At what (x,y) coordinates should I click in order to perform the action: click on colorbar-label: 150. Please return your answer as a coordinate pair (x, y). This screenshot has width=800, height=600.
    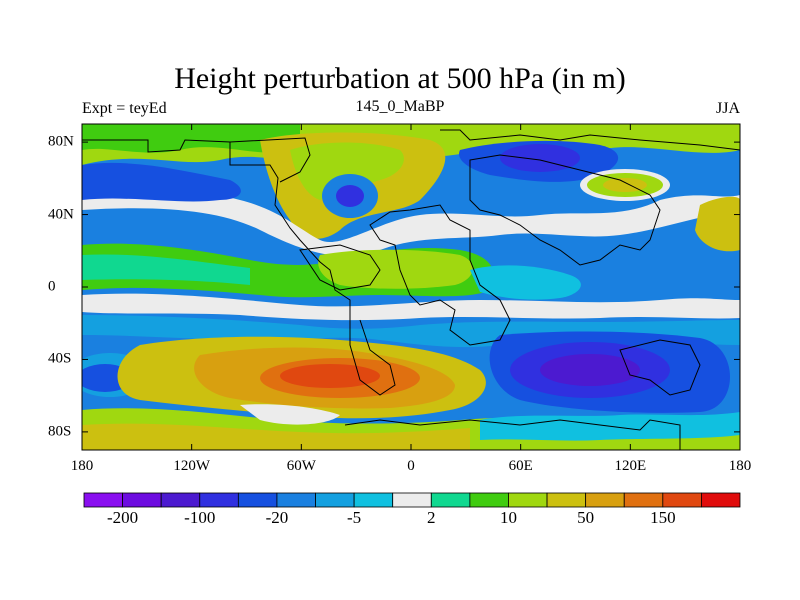
    Looking at the image, I should click on (663, 517).